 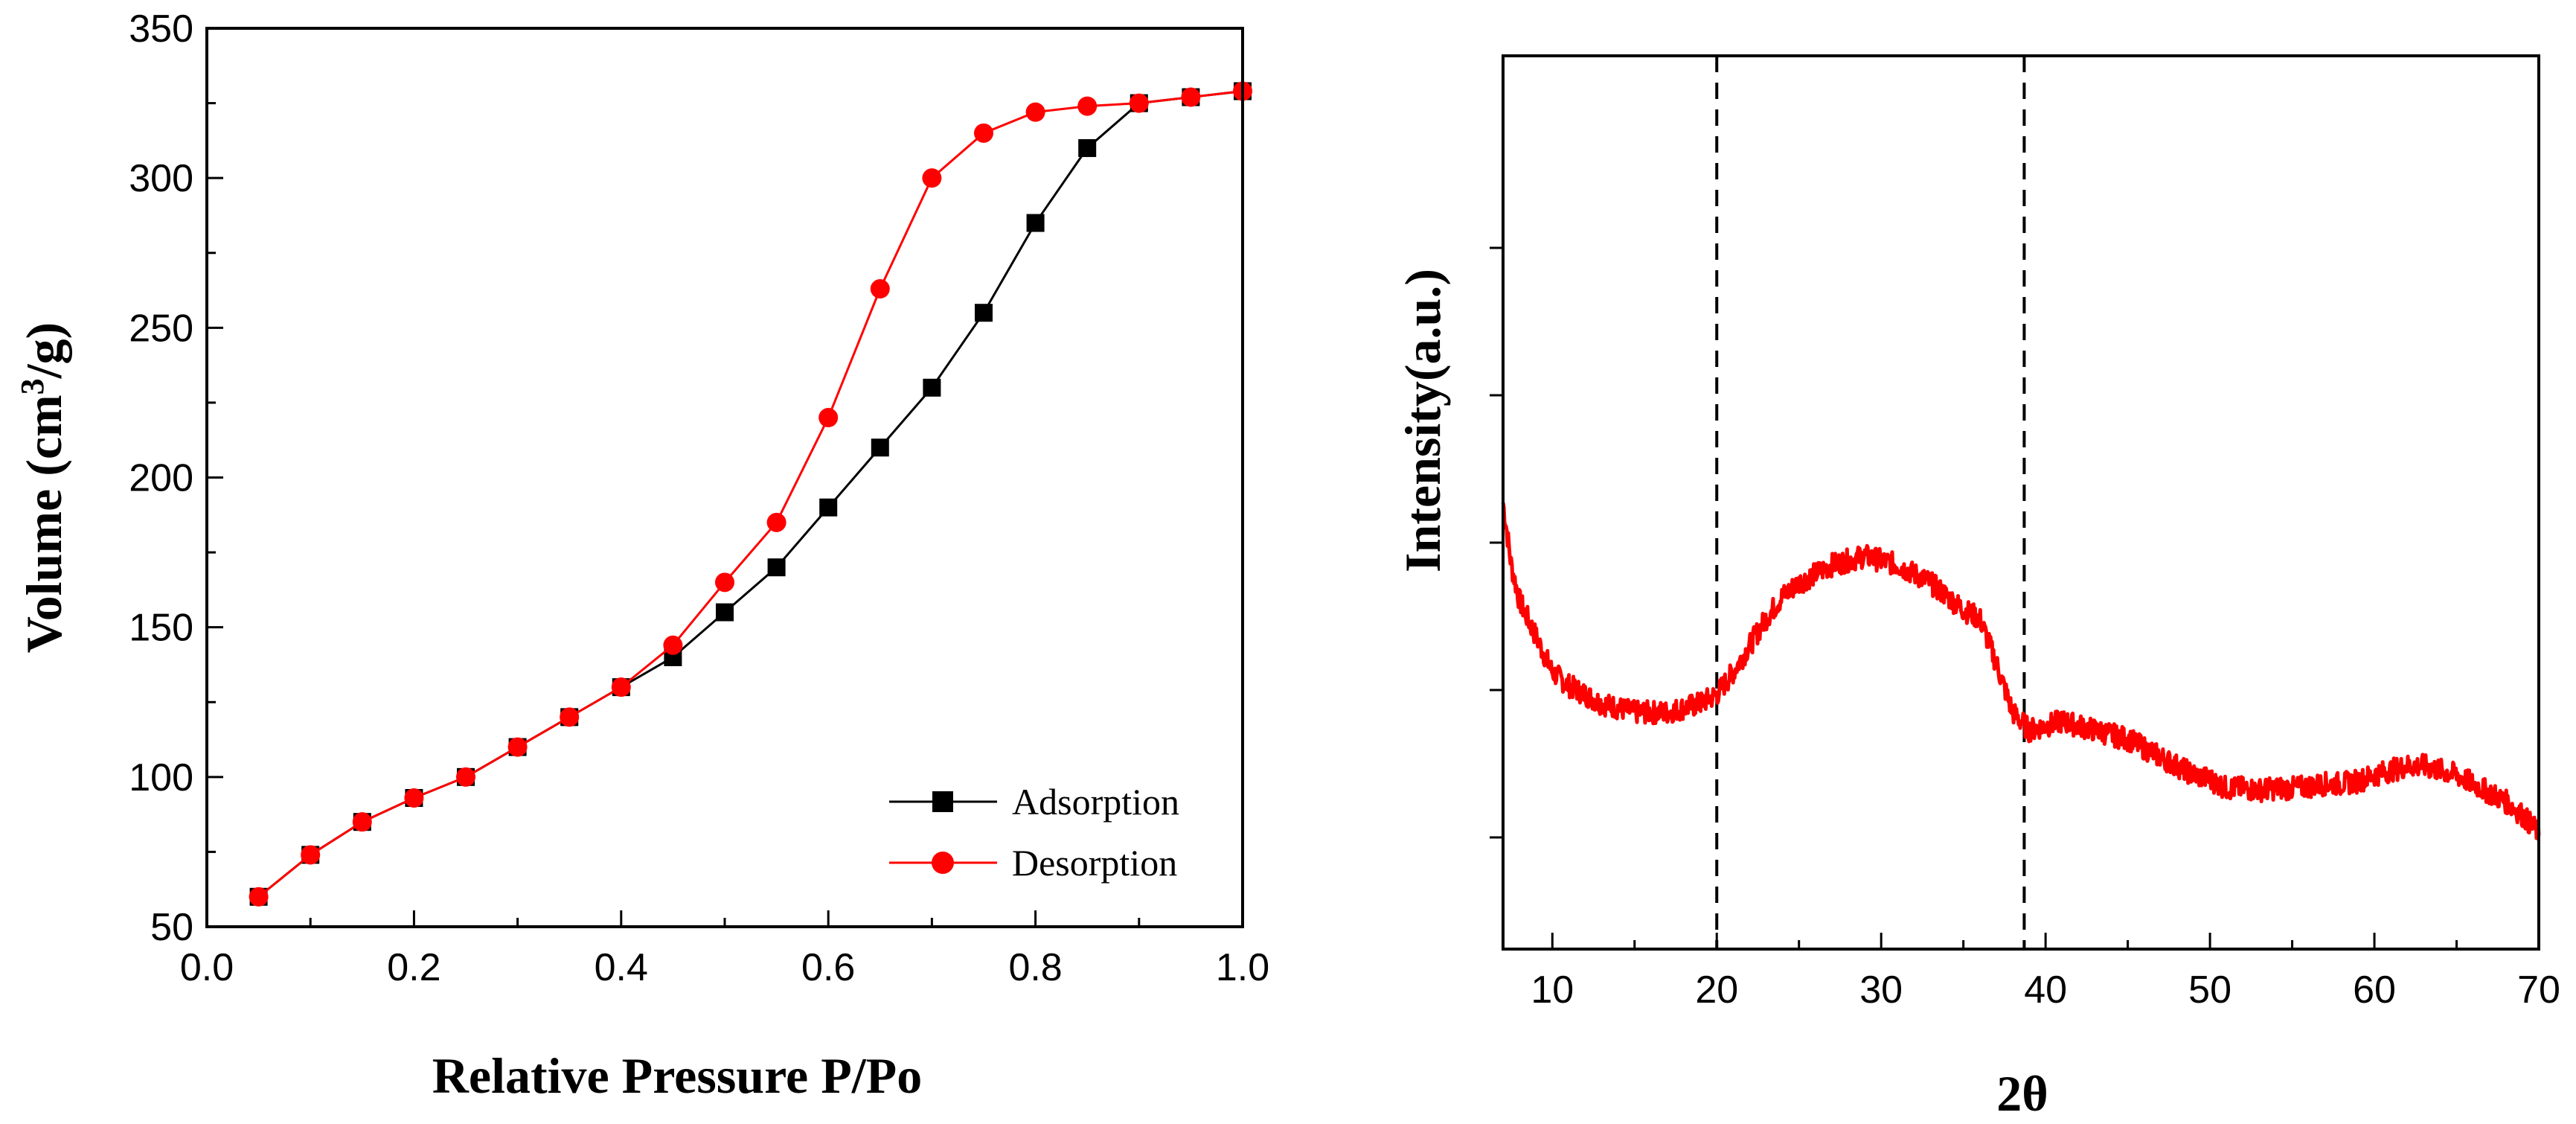 What do you see at coordinates (621, 968) in the screenshot?
I see `x-tick-label: 0.4` at bounding box center [621, 968].